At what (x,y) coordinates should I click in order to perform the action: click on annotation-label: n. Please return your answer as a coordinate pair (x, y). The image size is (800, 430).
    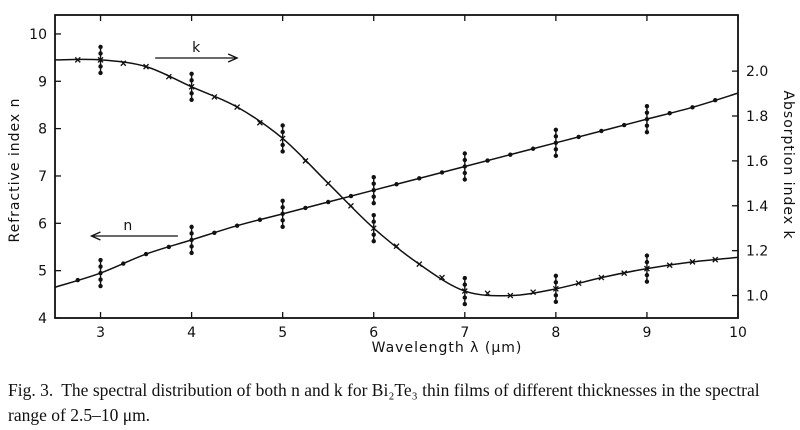
    Looking at the image, I should click on (127, 226).